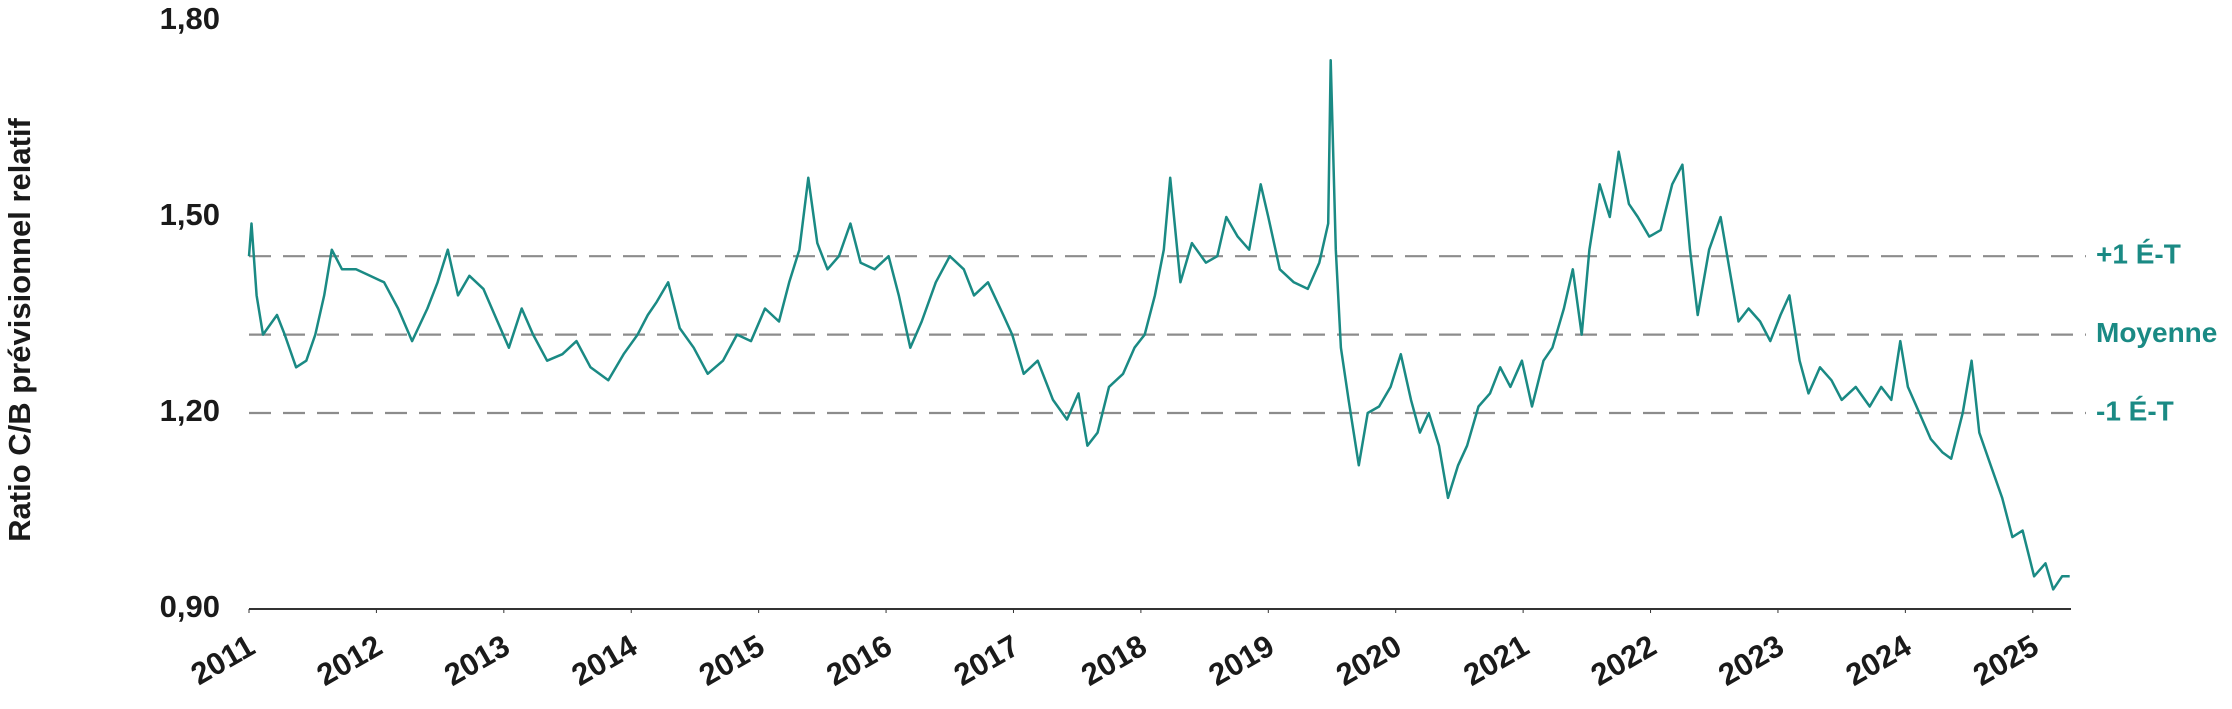  Describe the element at coordinates (1495, 660) in the screenshot. I see `x-tick-label: 2021` at that location.